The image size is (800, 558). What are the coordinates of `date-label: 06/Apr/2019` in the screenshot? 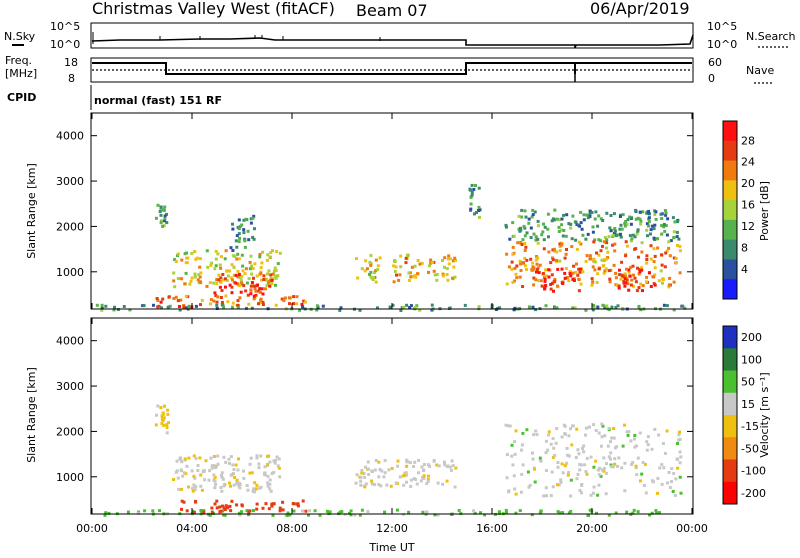 It's located at (640, 9).